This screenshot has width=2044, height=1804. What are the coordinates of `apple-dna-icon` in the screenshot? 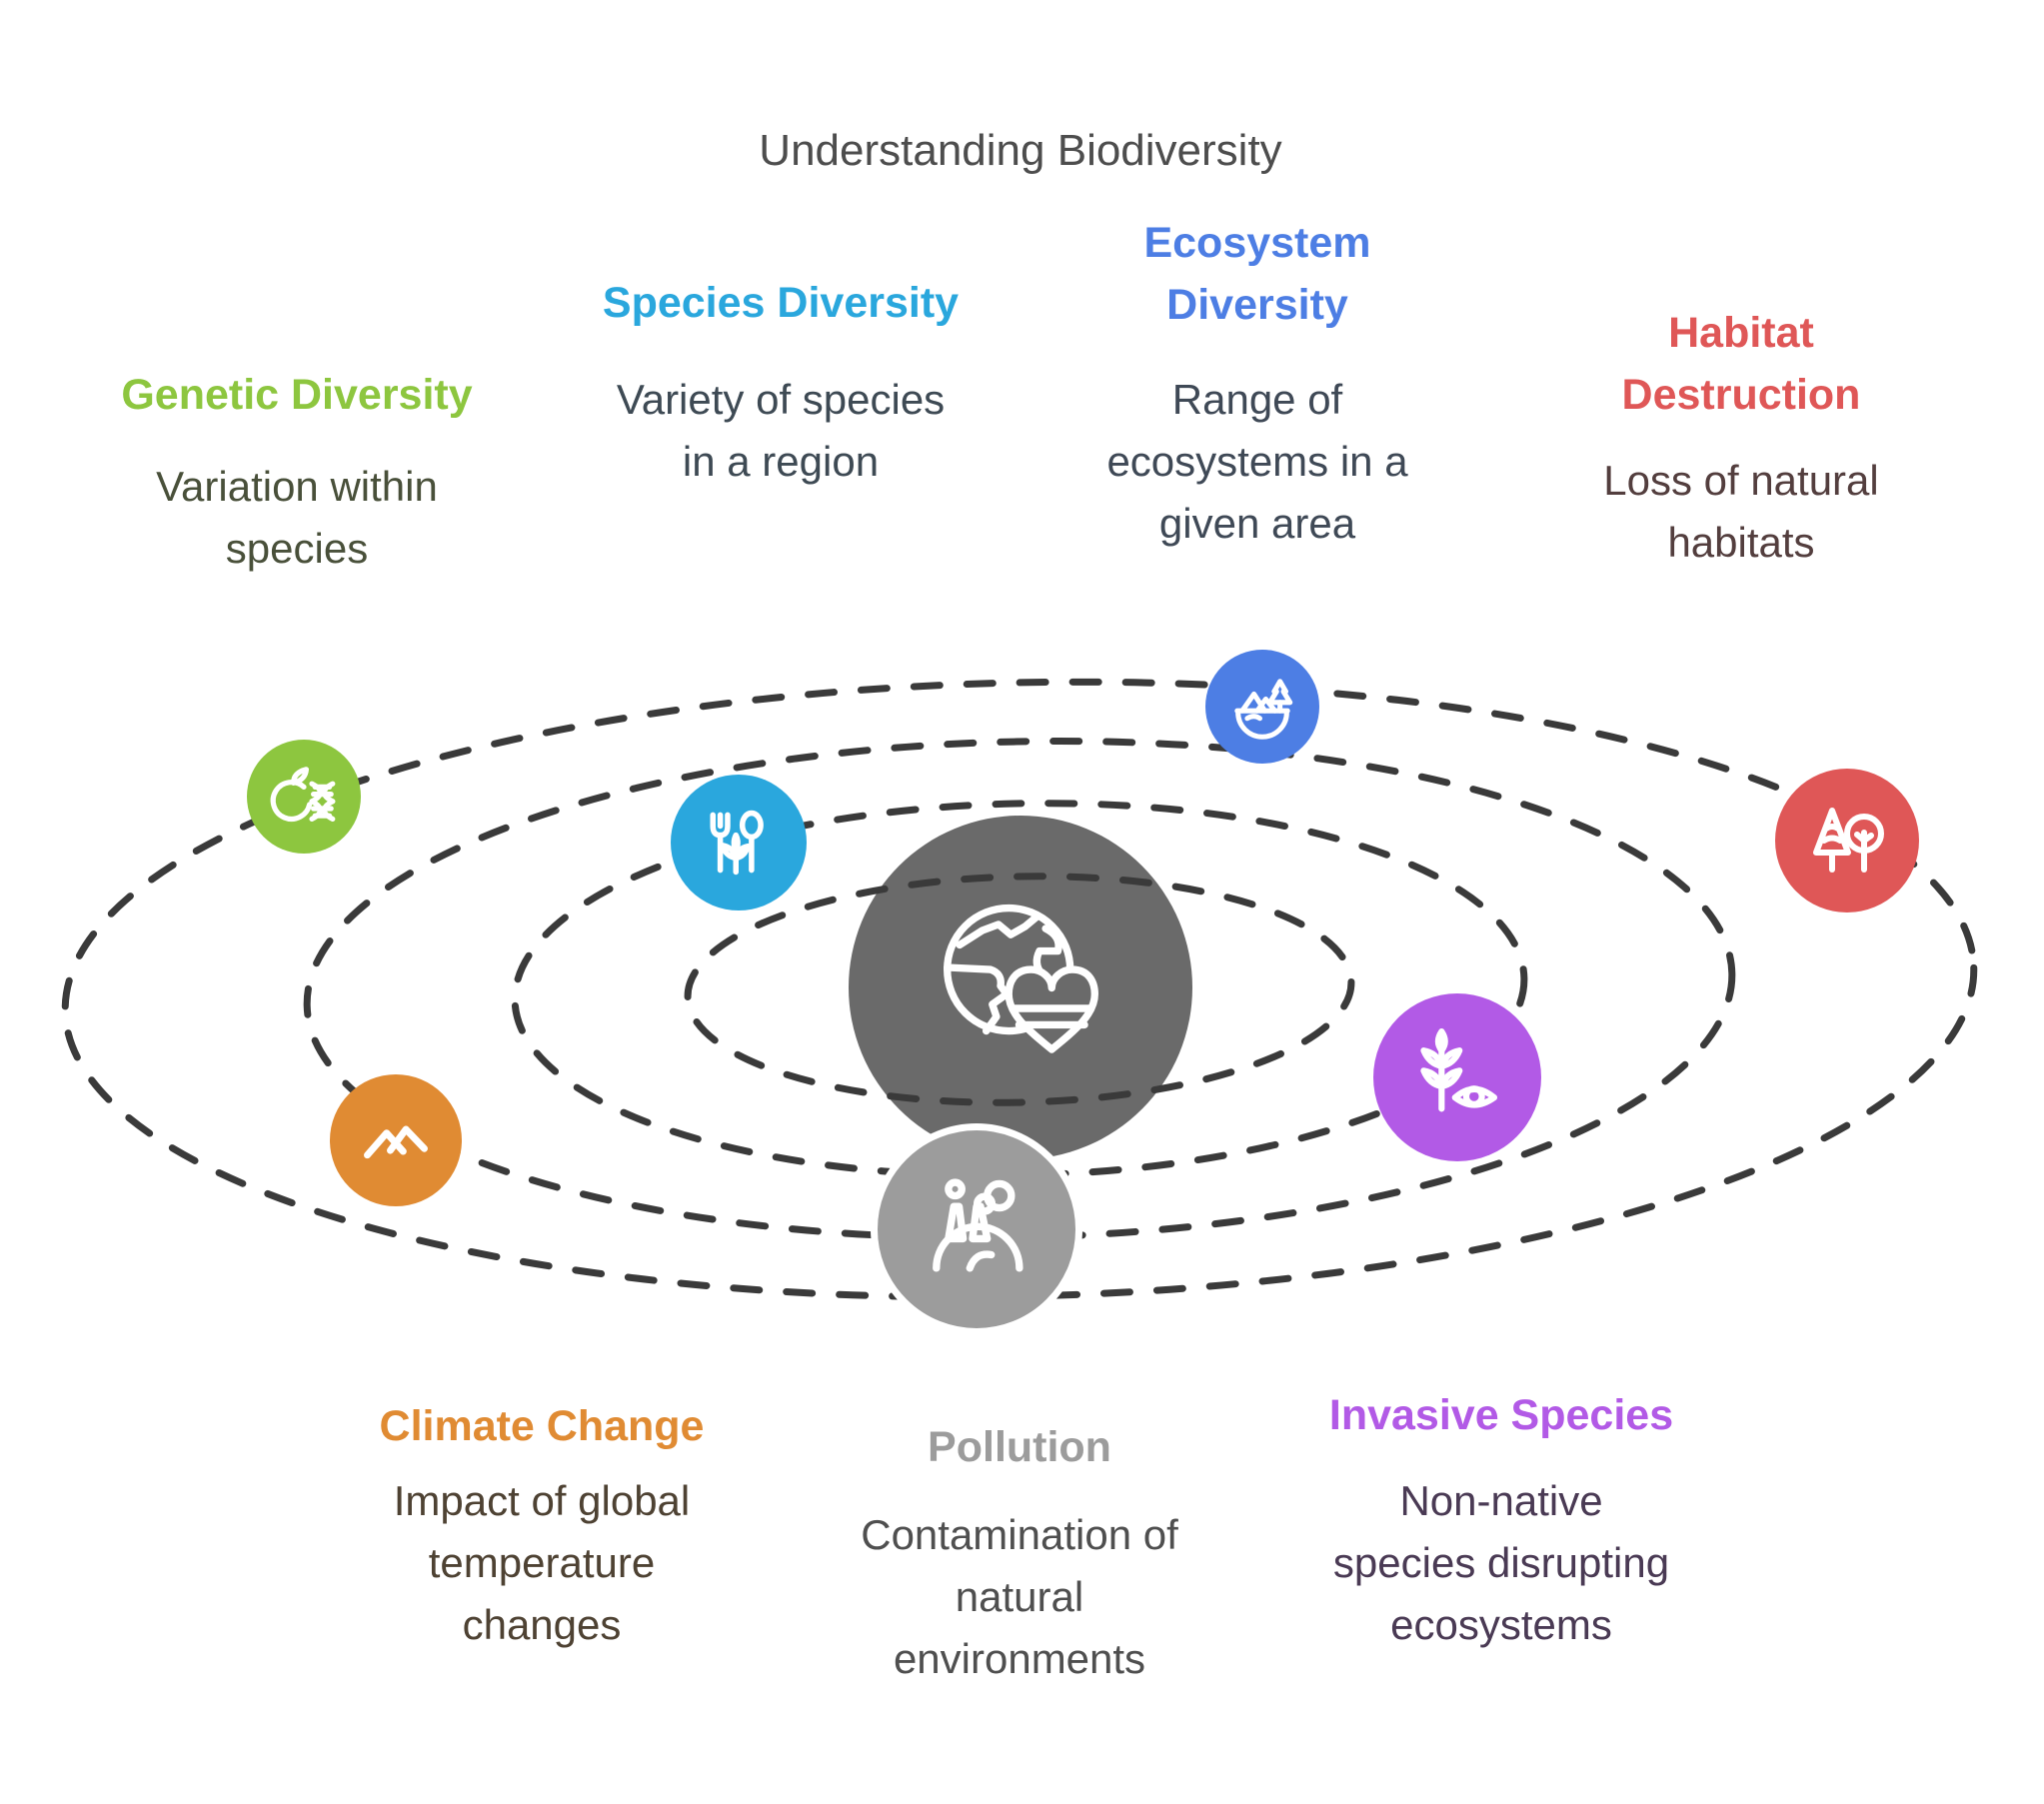 It's located at (303, 795).